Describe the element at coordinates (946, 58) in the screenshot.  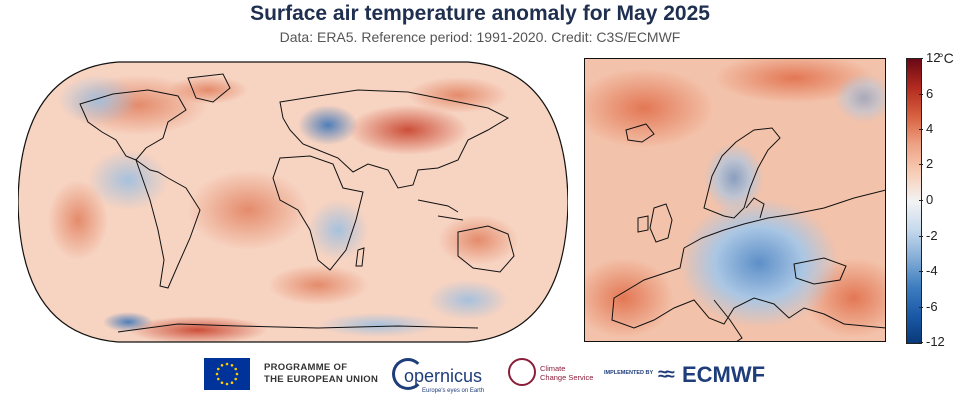
I see `colorbar-unit: °C` at that location.